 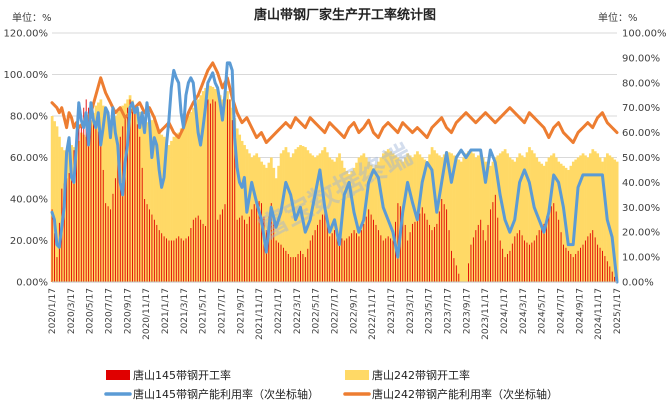 I want to click on right-tick-label: 60.00%, so click(x=641, y=133).